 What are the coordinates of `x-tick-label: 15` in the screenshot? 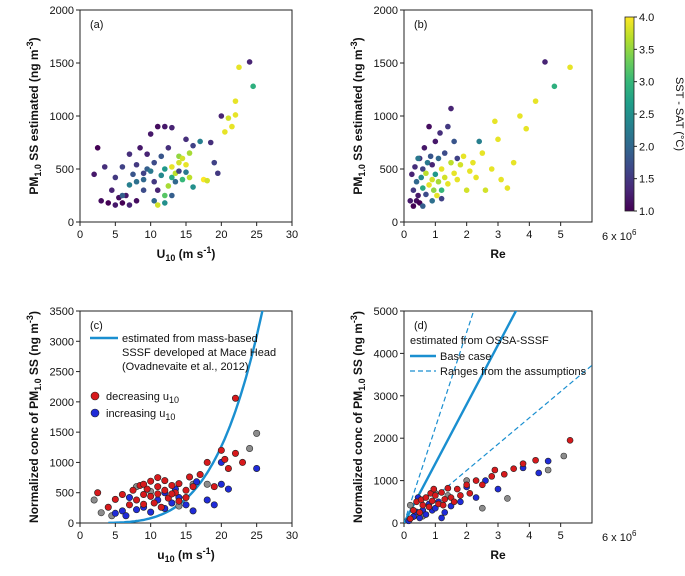 It's located at (186, 536).